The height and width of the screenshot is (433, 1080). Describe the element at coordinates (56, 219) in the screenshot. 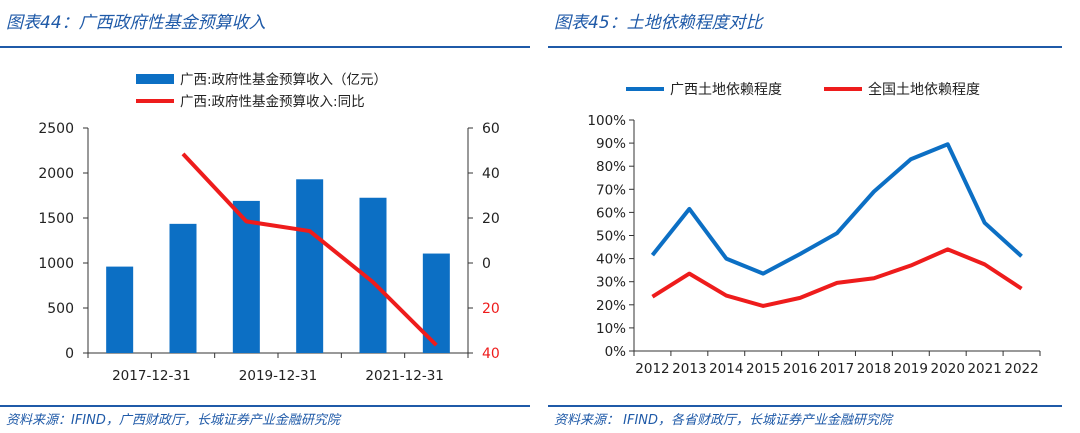

I see `left-y-tick-label: 1500` at that location.